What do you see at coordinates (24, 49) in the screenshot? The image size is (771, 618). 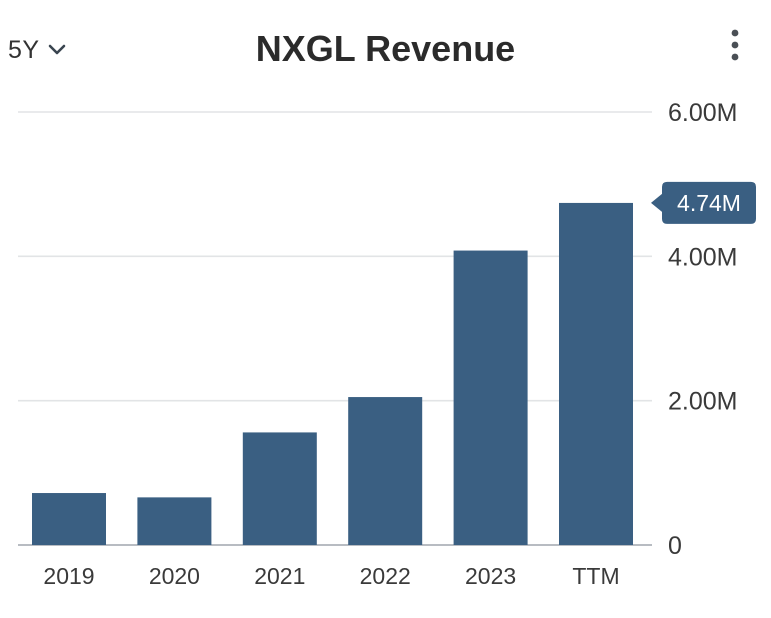 I see `time-range-label: 5Y` at bounding box center [24, 49].